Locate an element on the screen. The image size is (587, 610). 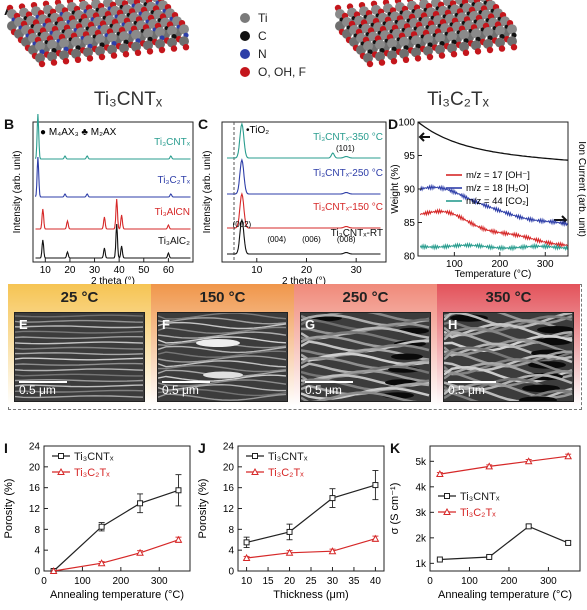
weight-curve is located at coordinates (493, 141).